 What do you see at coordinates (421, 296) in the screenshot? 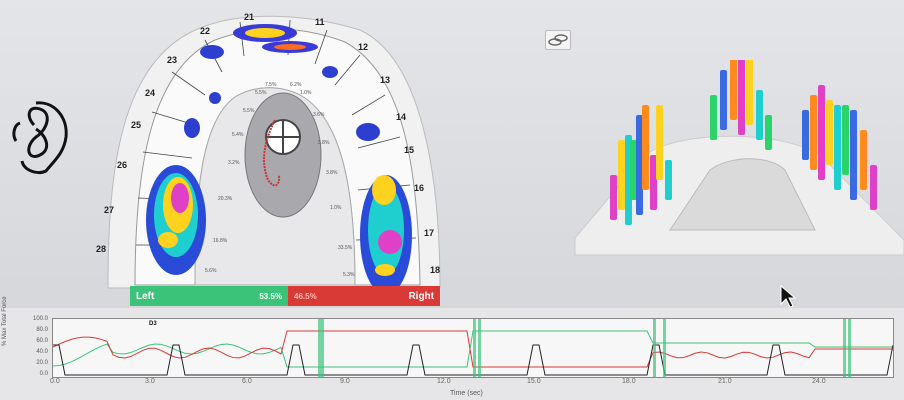
I see `right-label: Right` at bounding box center [421, 296].